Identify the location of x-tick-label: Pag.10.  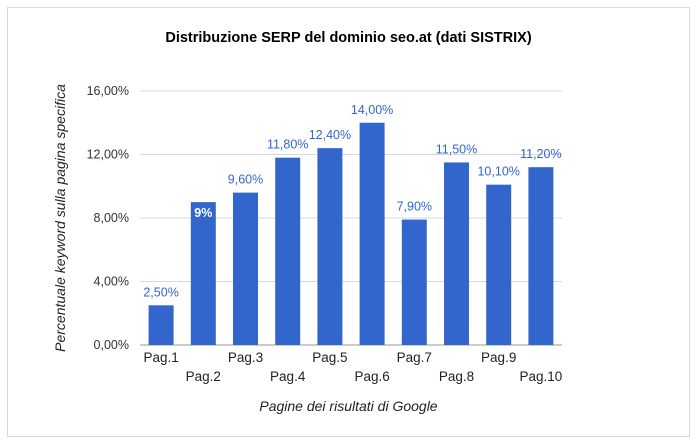
(541, 376).